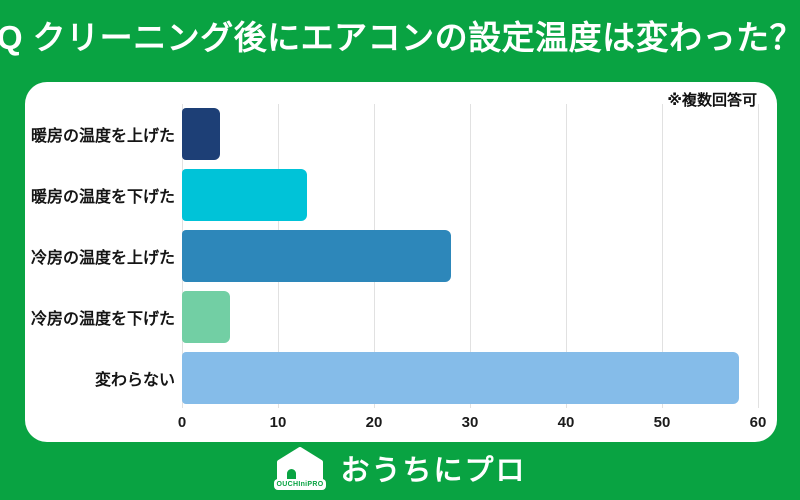 The width and height of the screenshot is (800, 500). Describe the element at coordinates (278, 422) in the screenshot. I see `x-tick-label-10: 10` at that location.